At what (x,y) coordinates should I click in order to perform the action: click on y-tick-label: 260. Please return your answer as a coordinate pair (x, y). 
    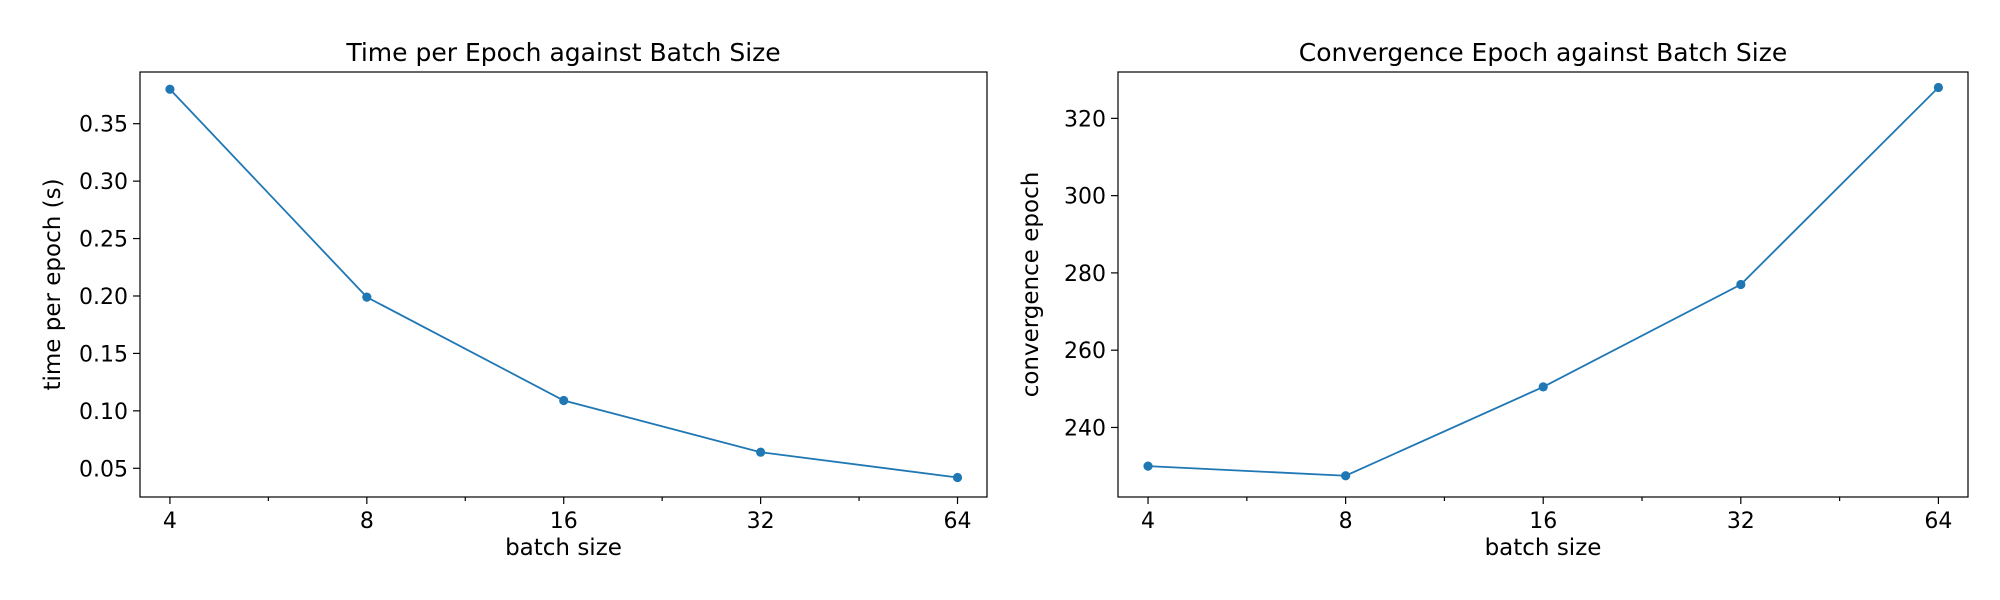
    Looking at the image, I should click on (1085, 351).